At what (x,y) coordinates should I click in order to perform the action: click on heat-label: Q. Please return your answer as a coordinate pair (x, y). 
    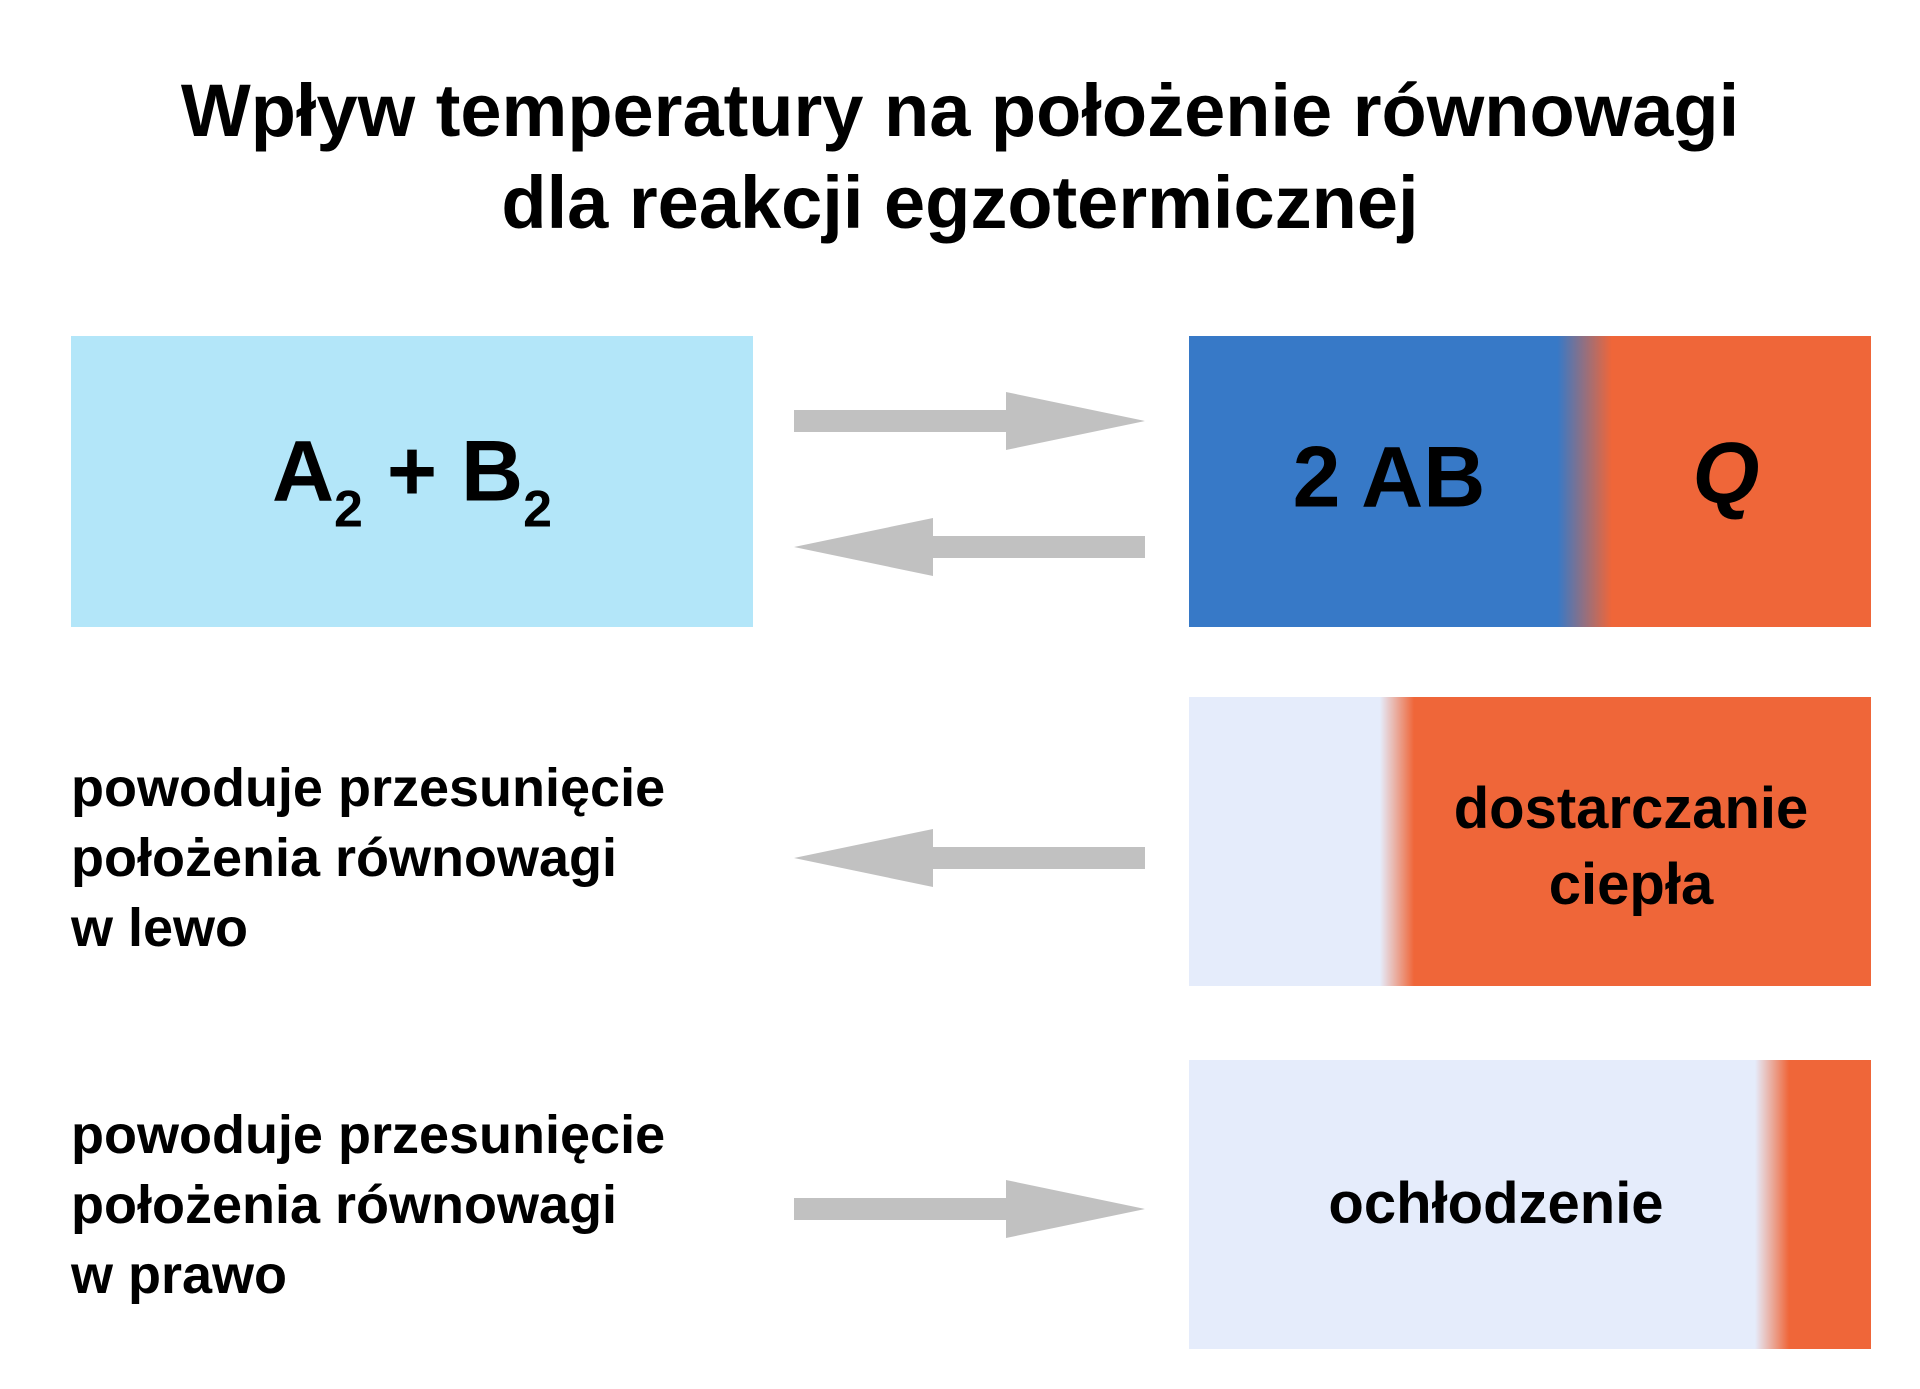
    Looking at the image, I should click on (1726, 473).